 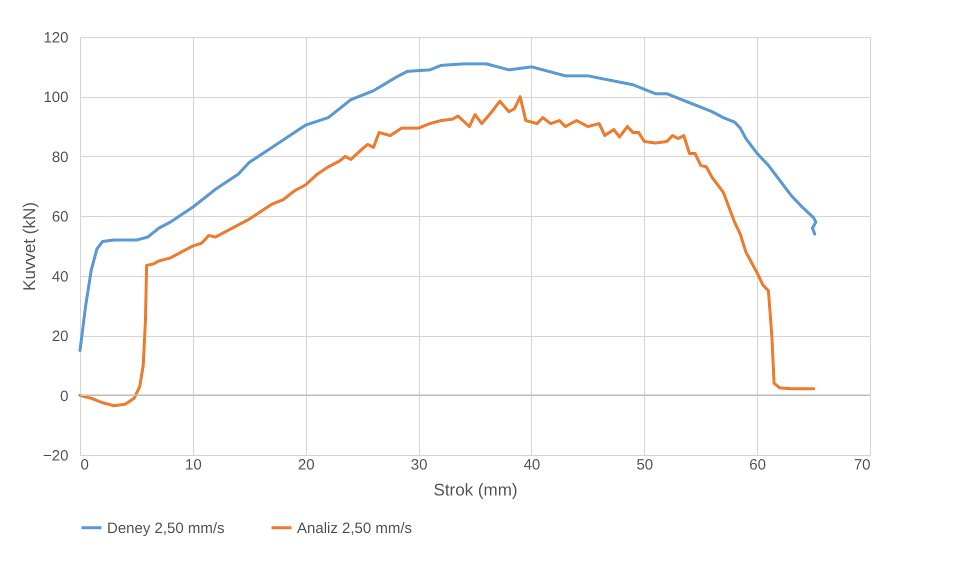 I want to click on y-tick-label: 20, so click(x=60, y=337).